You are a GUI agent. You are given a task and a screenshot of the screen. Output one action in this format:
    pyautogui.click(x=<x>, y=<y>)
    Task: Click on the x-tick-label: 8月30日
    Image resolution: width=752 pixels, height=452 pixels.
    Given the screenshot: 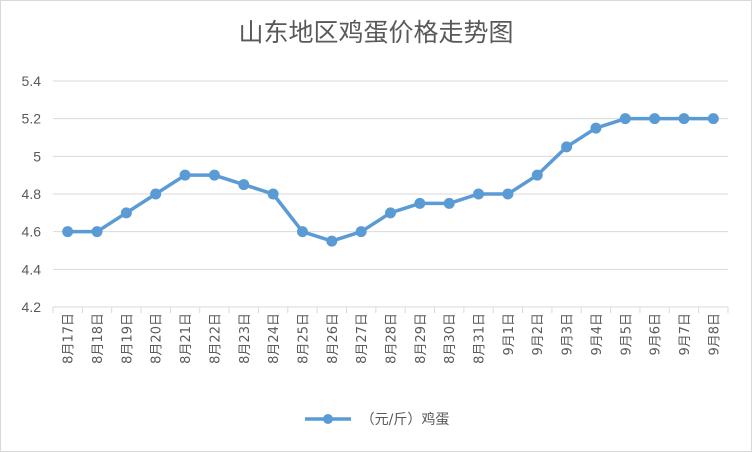 What is the action you would take?
    pyautogui.click(x=450, y=338)
    